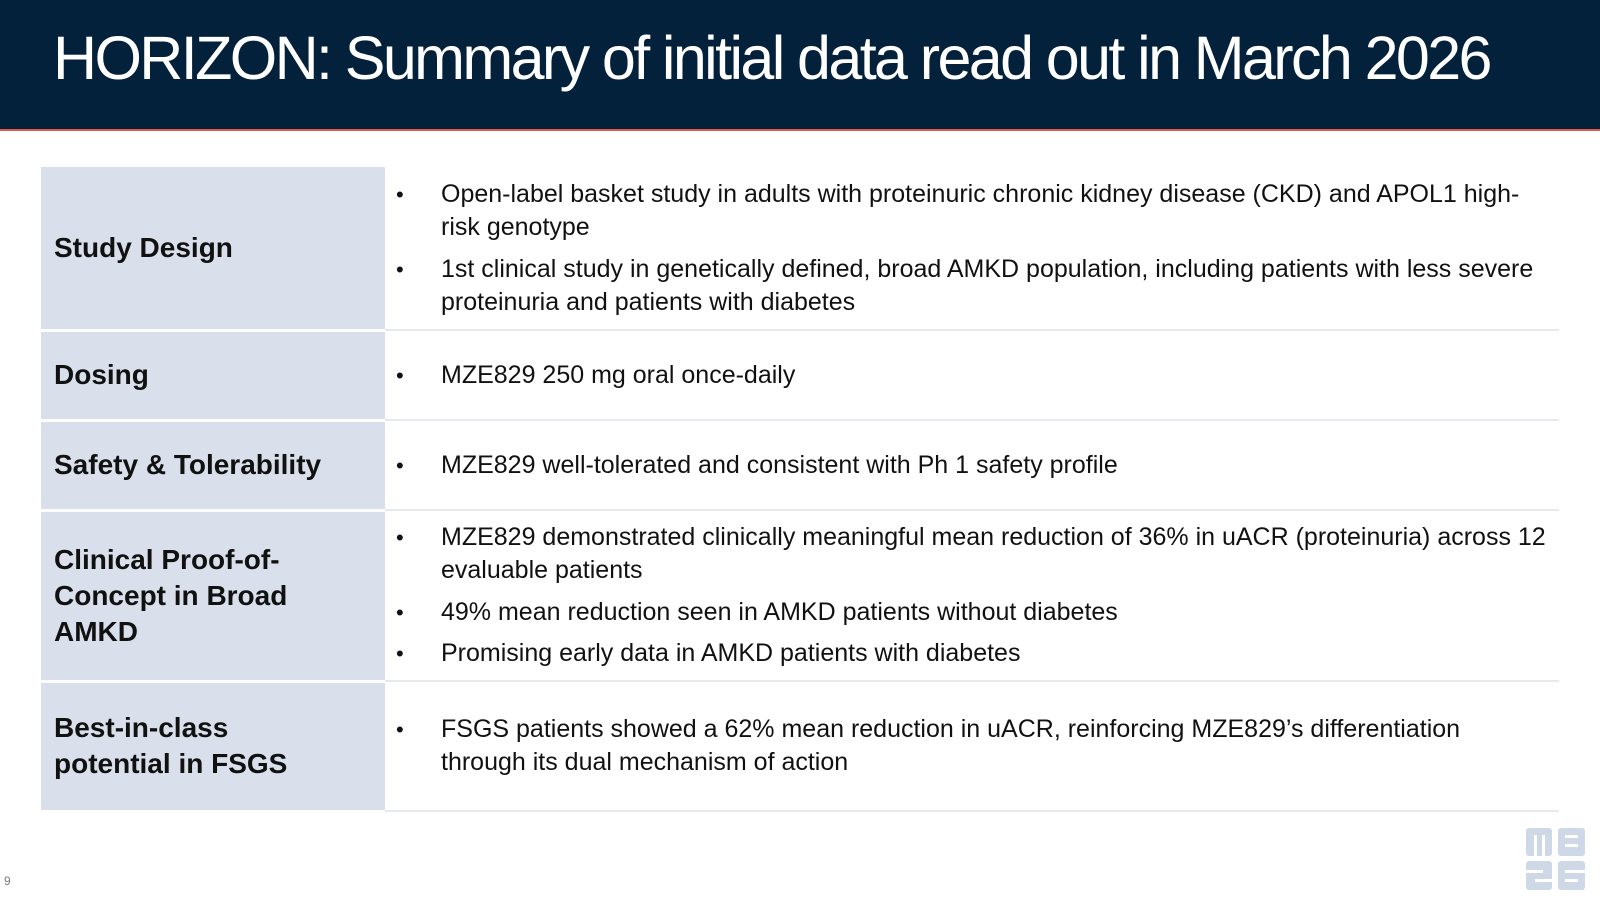 Image resolution: width=1600 pixels, height=900 pixels. Describe the element at coordinates (213, 249) in the screenshot. I see `row-label-study-design: Study Design` at that location.